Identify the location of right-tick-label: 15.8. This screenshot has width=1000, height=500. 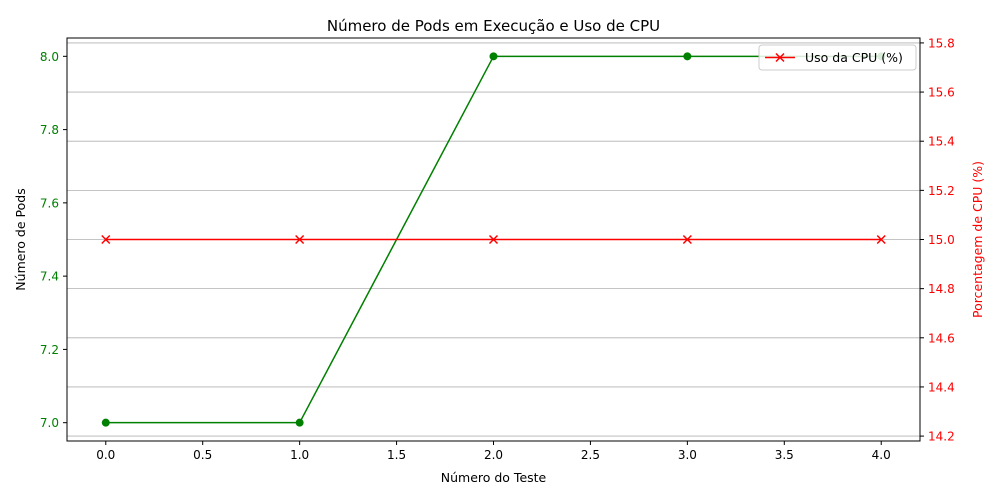
(941, 43).